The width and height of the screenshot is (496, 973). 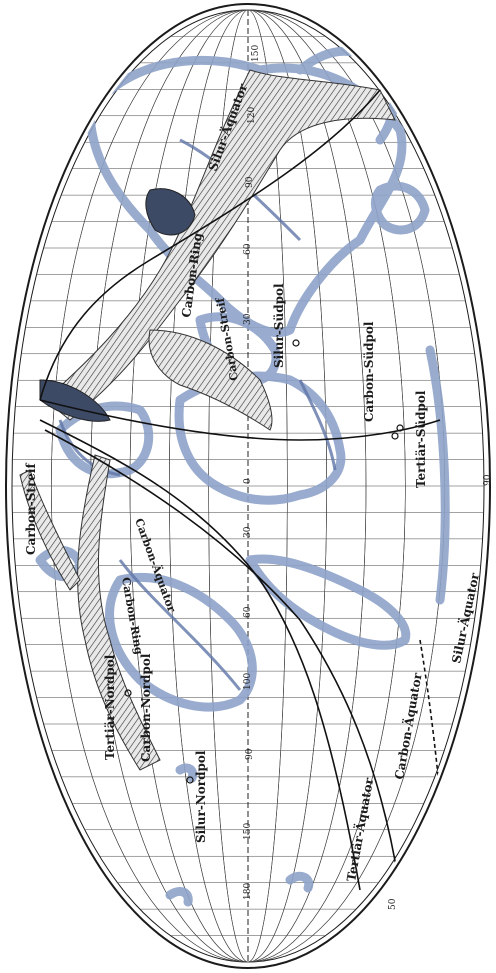 What do you see at coordinates (400, 208) in the screenshot?
I see `continent-australia` at bounding box center [400, 208].